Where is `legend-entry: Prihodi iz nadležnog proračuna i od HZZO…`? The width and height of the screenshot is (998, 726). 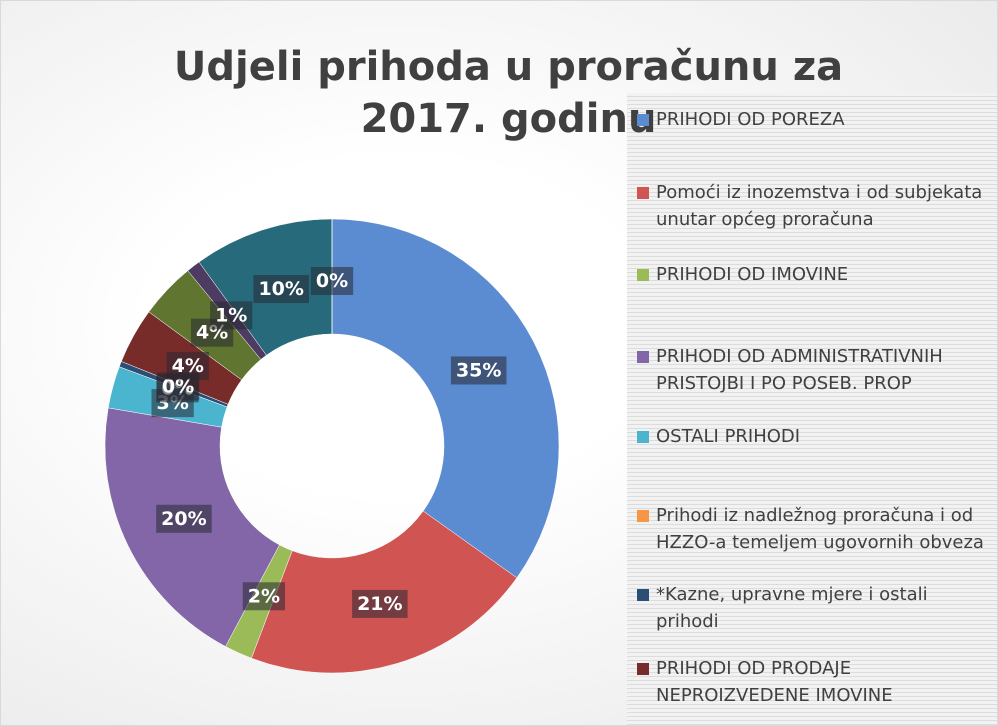
legend-entry: Prihodi iz nadležnog proračuna i od HZZO… is located at coordinates (813, 529).